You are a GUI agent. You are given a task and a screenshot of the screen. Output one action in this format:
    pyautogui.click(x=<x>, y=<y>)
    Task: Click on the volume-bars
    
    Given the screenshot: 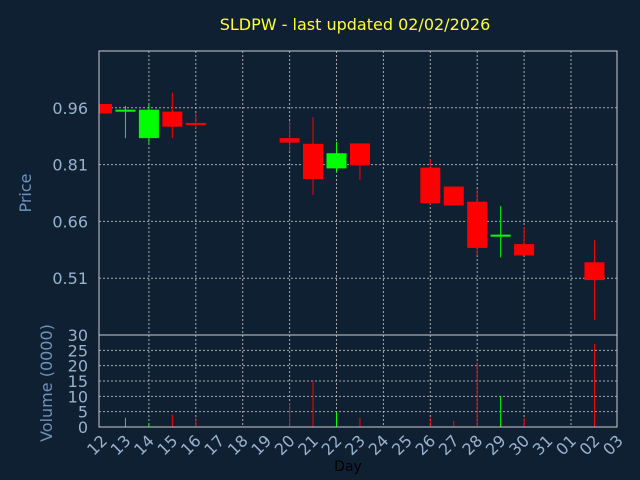 What is the action you would take?
    pyautogui.click(x=359, y=385)
    